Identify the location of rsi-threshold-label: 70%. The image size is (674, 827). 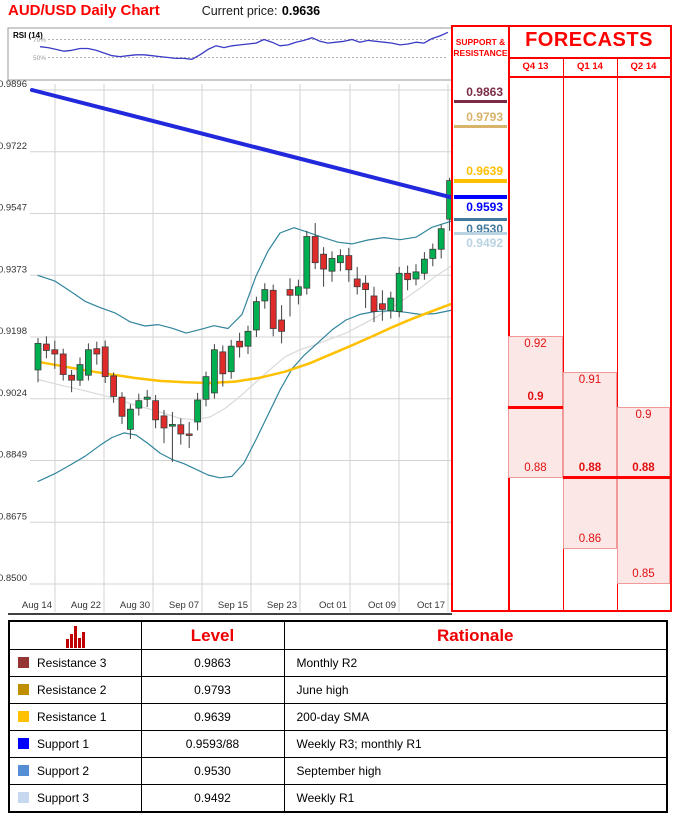
(39, 40).